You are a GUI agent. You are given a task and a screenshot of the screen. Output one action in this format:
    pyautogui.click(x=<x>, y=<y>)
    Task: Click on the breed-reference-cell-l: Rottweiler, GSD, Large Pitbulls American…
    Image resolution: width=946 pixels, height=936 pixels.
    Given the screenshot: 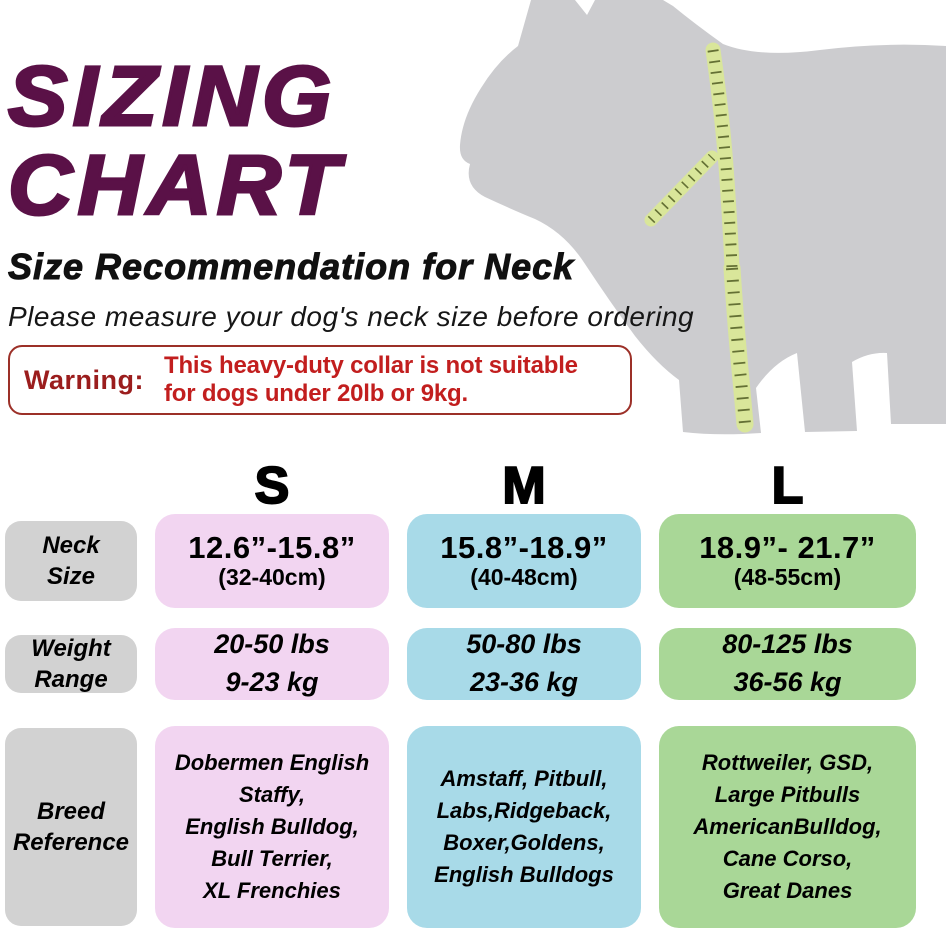 What is the action you would take?
    pyautogui.click(x=787, y=827)
    